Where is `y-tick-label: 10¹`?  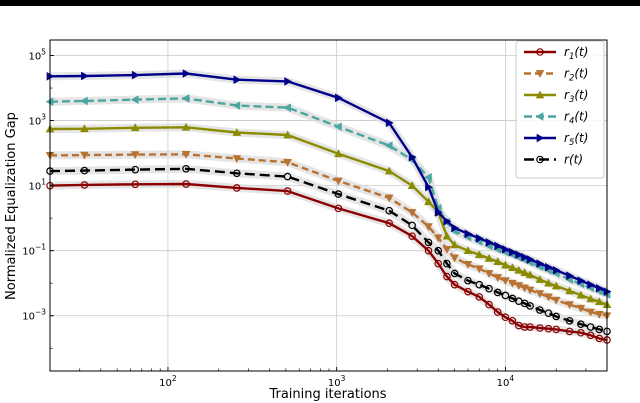 y-tick-label: 10¹ is located at coordinates (37, 185).